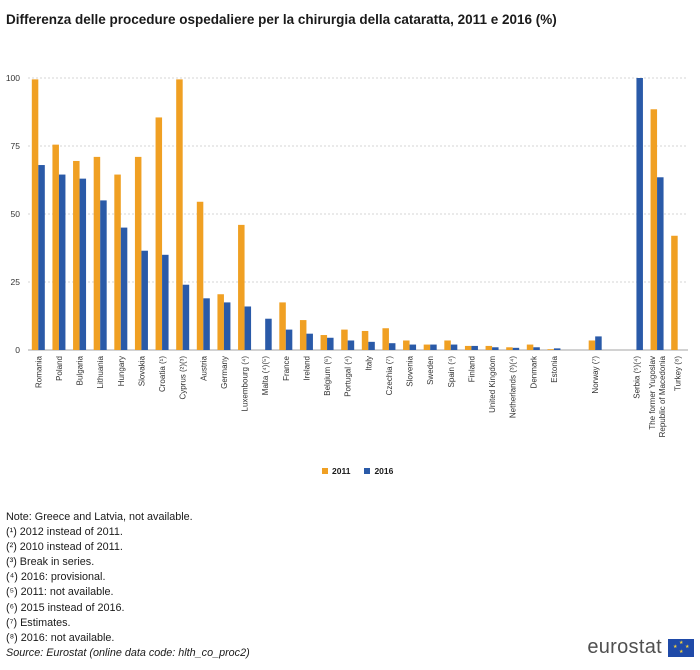 This screenshot has height=670, width=700. Describe the element at coordinates (389, 376) in the screenshot. I see `x-tick-label: Czechia (⁷)` at that location.